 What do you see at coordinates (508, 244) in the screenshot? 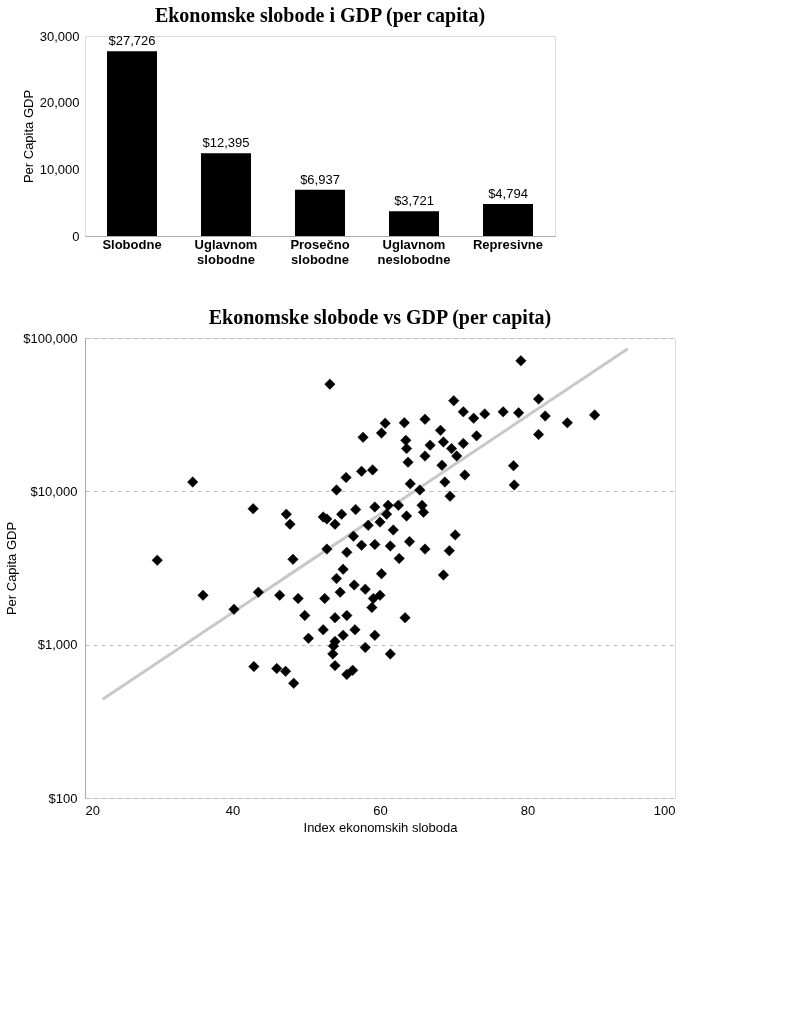
I see `x-tick-label: Represivne` at bounding box center [508, 244].